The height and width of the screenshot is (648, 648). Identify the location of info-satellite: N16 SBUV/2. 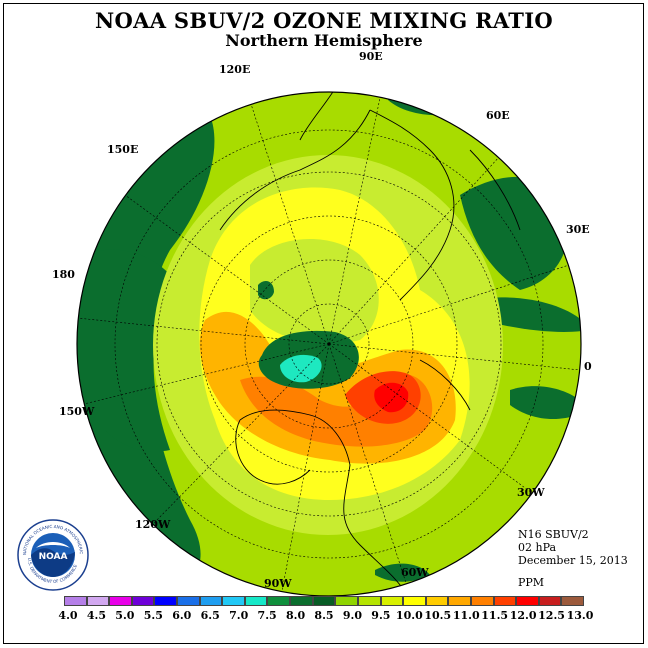
(553, 534).